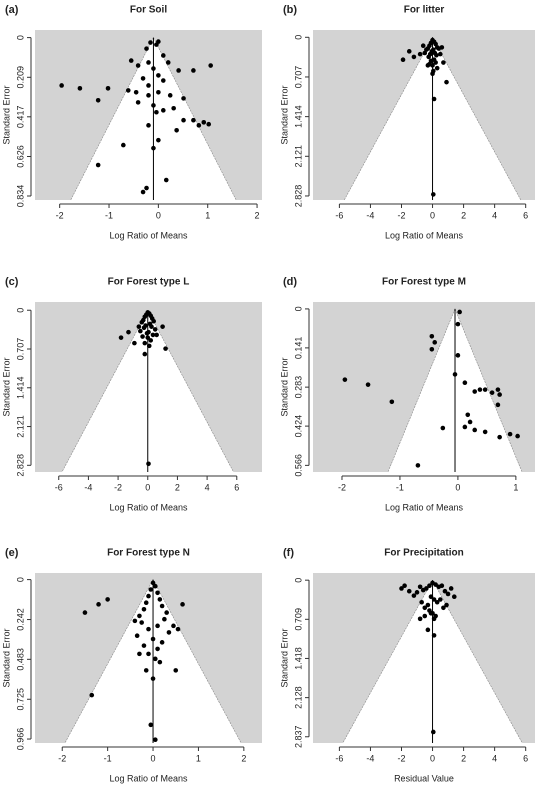 The image size is (550, 792). Describe the element at coordinates (236, 487) in the screenshot. I see `x-tick-label: 6` at that location.